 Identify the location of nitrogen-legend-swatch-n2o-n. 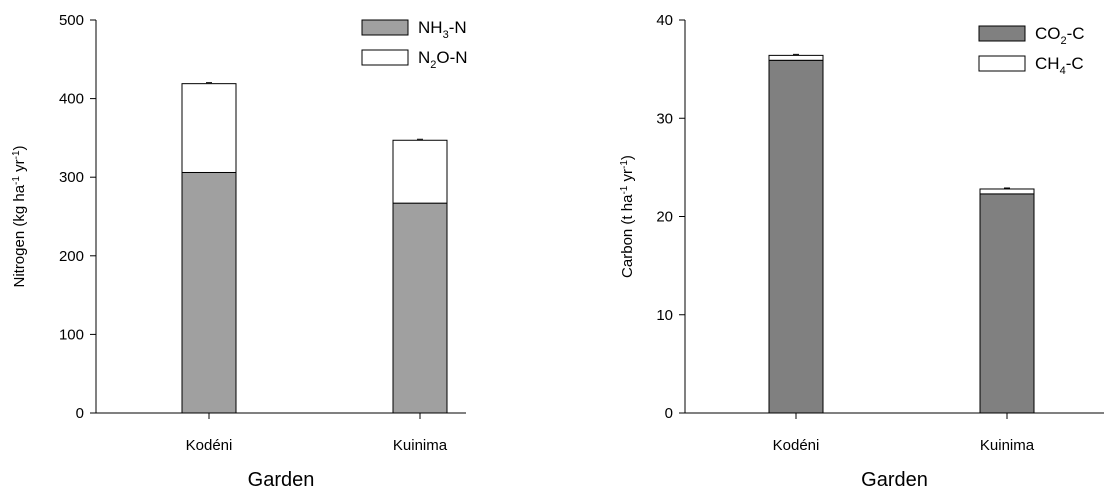
(385, 57).